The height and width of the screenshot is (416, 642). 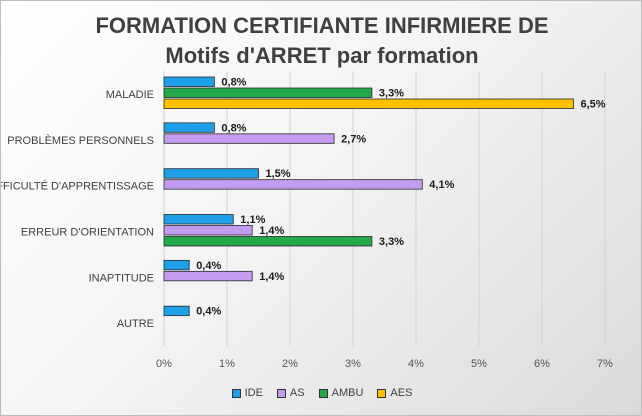 I want to click on legend-item-aes: AES, so click(x=394, y=393).